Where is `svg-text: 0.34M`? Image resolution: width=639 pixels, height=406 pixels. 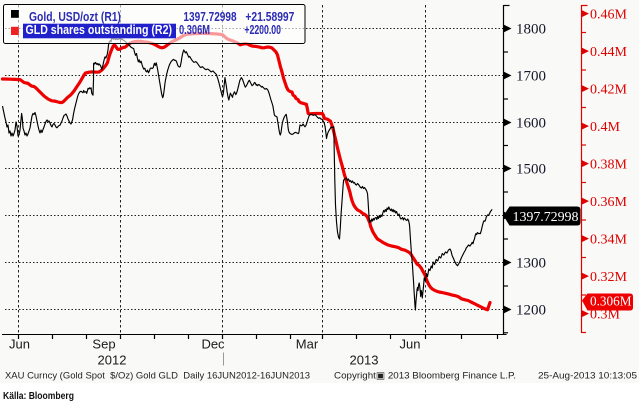 svg-text: 0.34M is located at coordinates (609, 240).